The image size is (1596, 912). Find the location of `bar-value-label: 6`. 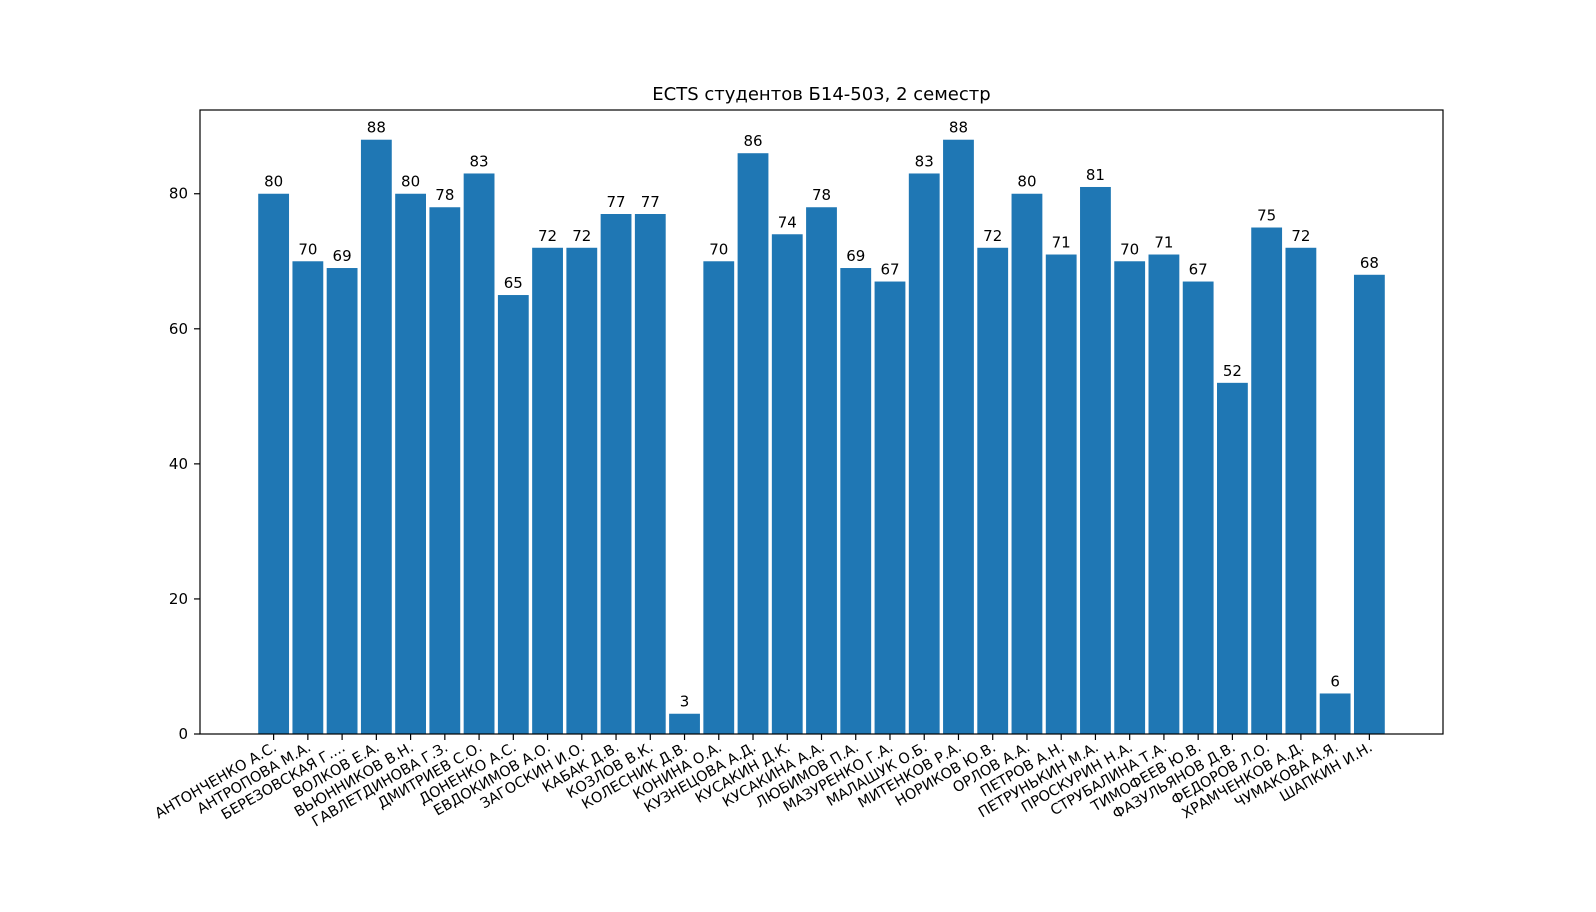

bar-value-label: 6 is located at coordinates (1335, 681).